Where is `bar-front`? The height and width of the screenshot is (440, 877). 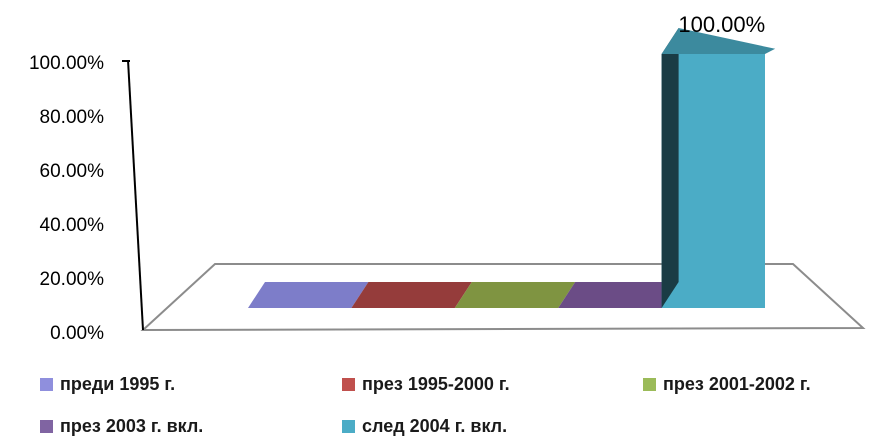 bar-front is located at coordinates (713, 181).